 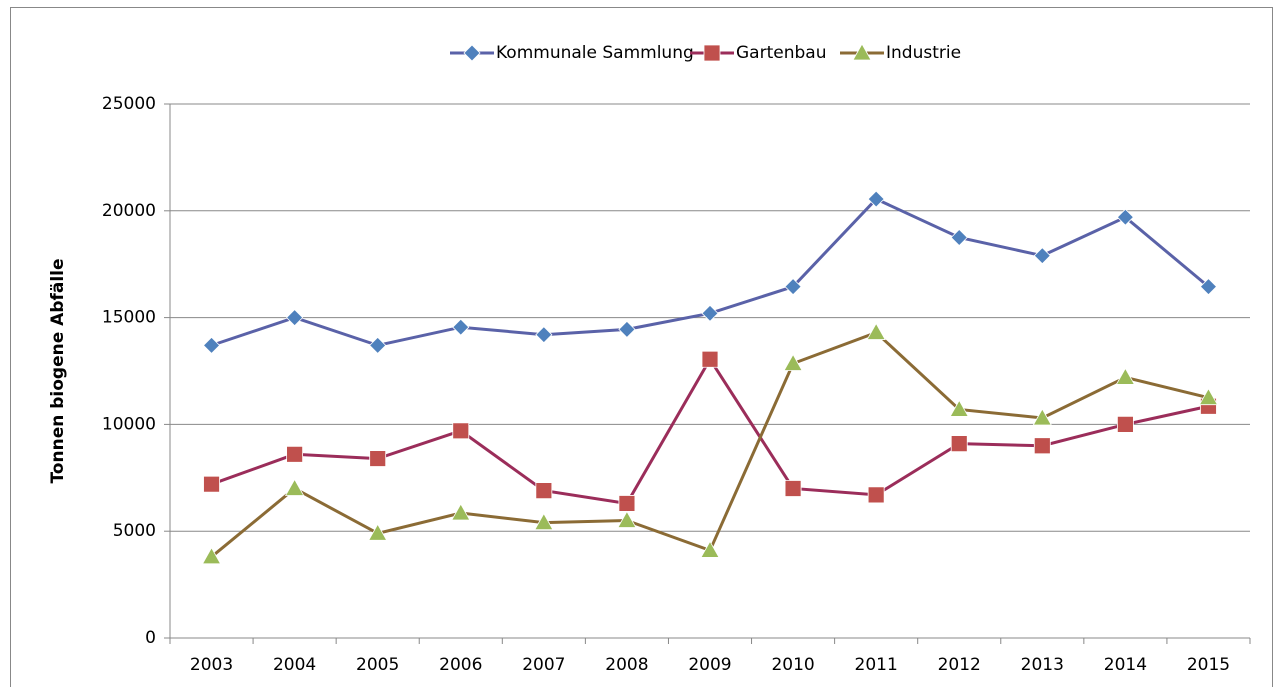 I want to click on legend-label: Industrie, so click(x=923, y=53).